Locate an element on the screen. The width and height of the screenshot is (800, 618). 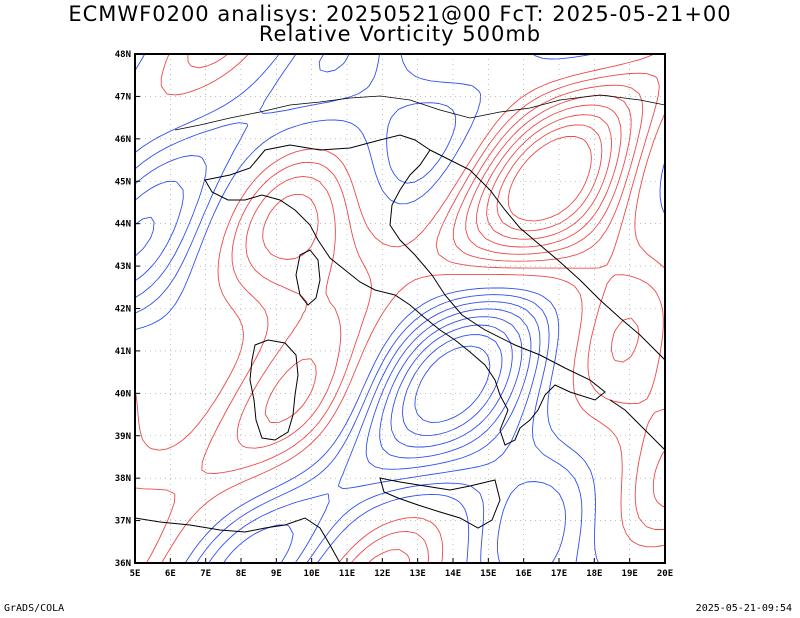
lat-label: 39N is located at coordinates (123, 437).